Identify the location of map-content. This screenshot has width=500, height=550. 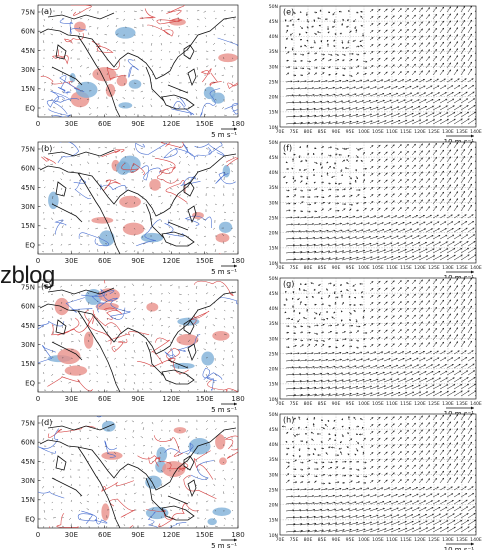
(138, 336).